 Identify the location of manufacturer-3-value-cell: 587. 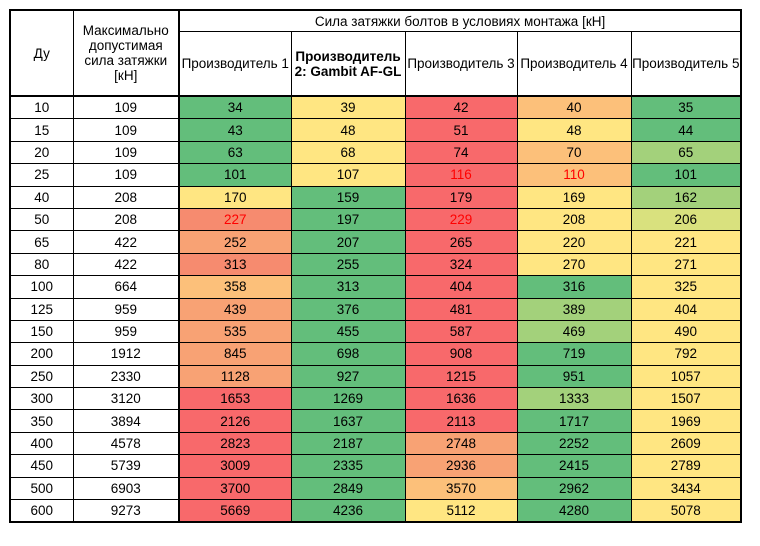
(461, 331).